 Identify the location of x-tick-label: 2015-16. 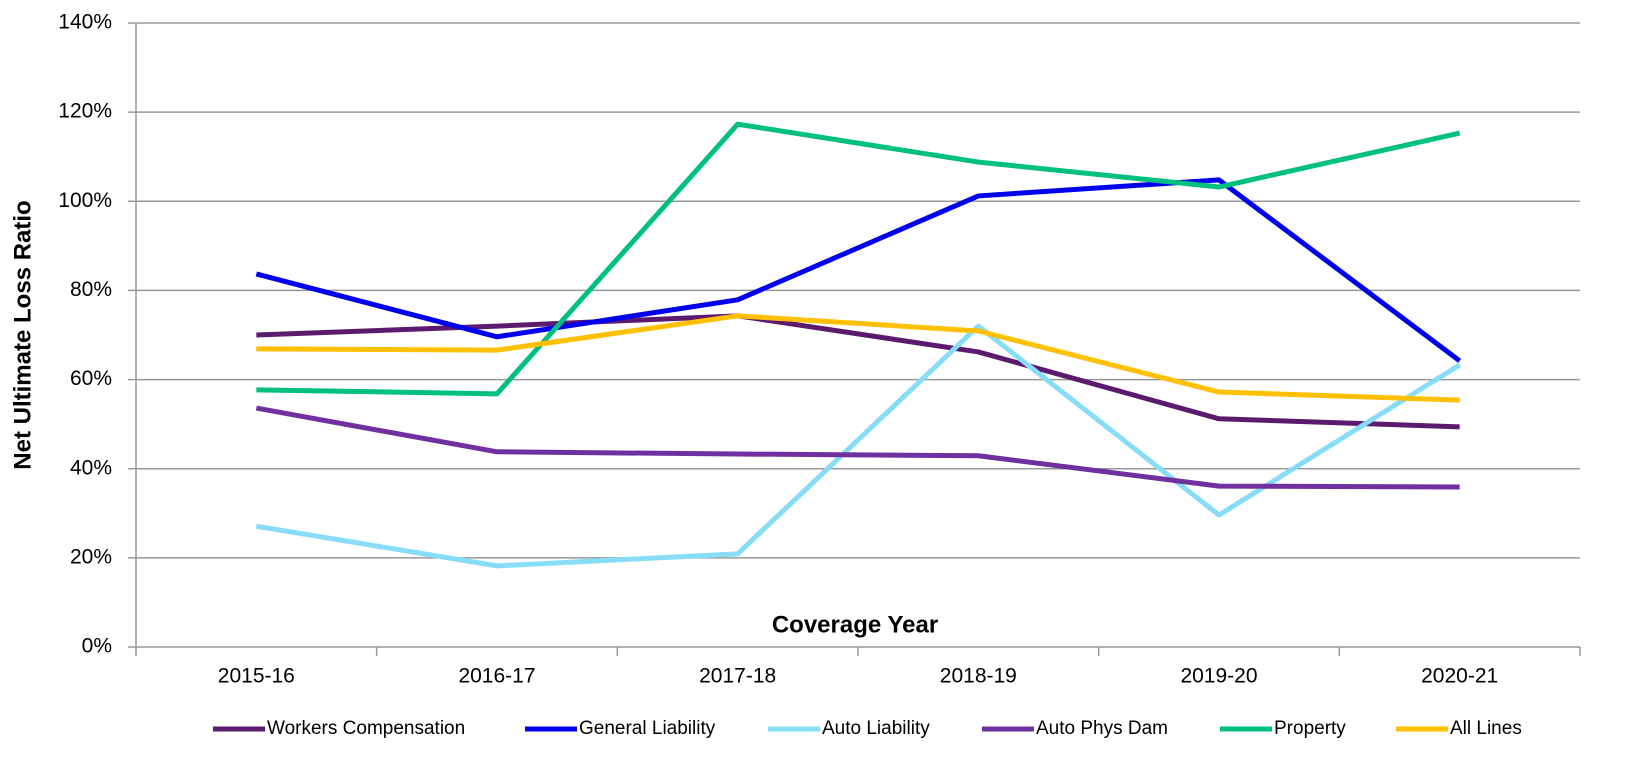
(256, 676).